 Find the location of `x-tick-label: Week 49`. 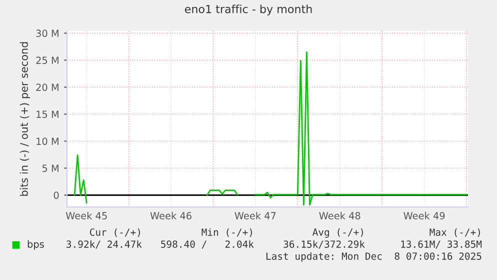

x-tick-label: Week 49 is located at coordinates (424, 216).